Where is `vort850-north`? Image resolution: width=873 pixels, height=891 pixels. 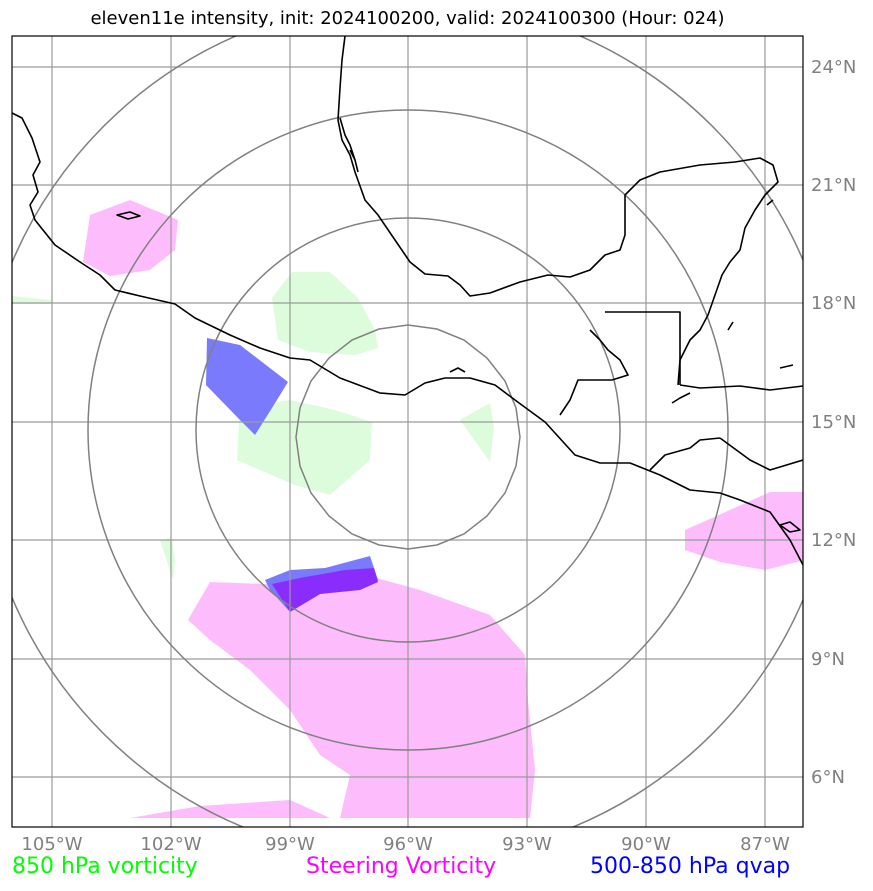 vort850-north is located at coordinates (325, 313).